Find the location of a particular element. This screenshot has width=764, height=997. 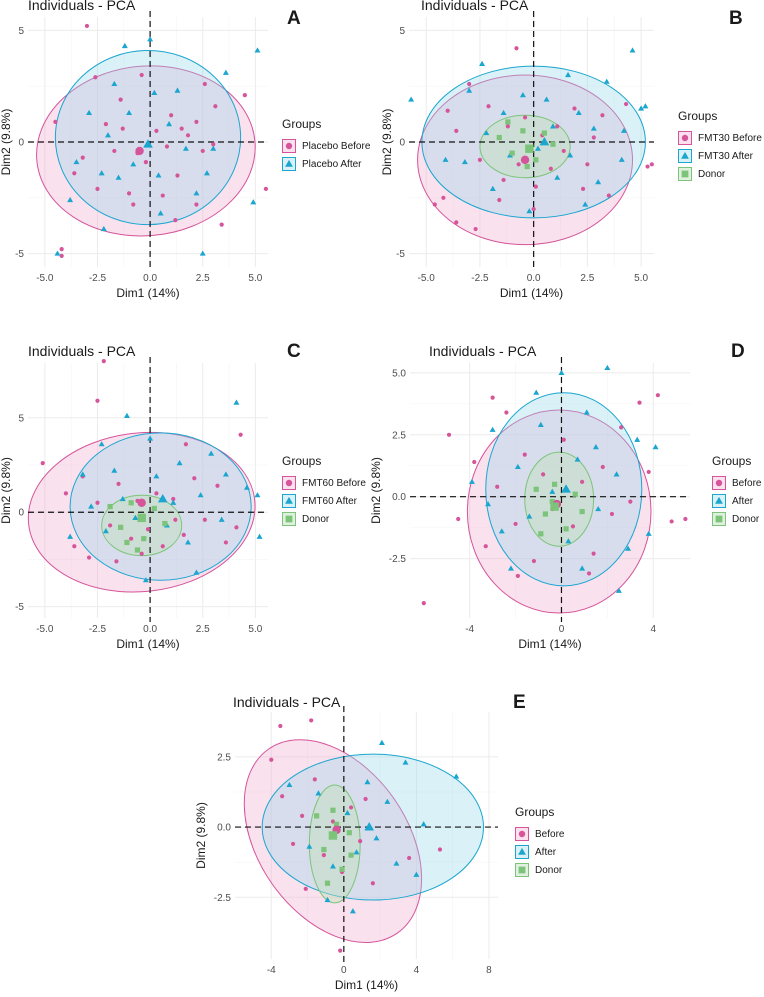

panel-letter: B is located at coordinates (736, 18).